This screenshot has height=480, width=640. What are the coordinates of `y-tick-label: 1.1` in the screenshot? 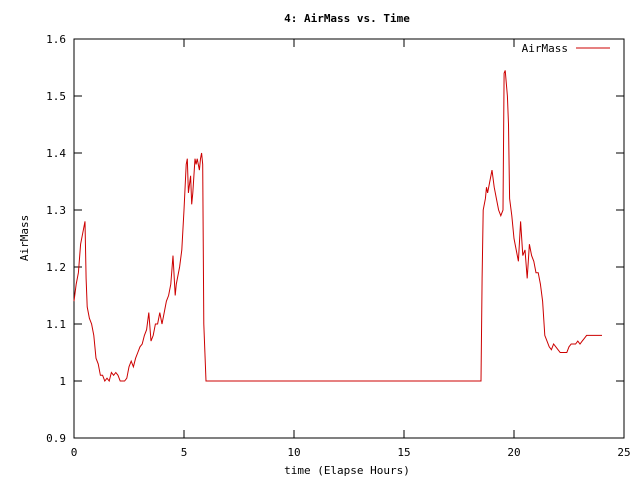 It's located at (56, 324).